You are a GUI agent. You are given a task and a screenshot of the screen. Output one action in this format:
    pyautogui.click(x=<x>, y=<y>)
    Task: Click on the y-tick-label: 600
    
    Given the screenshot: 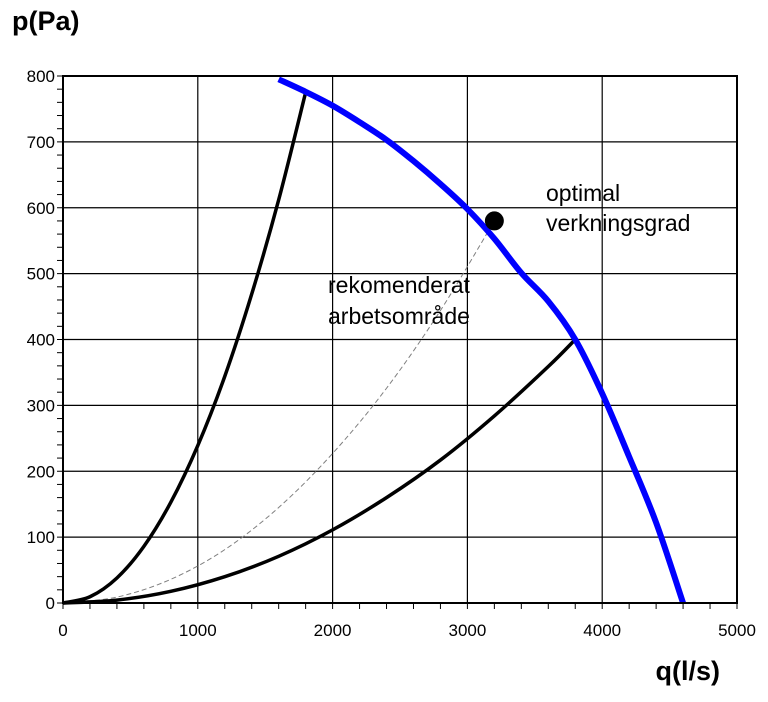 What is the action you would take?
    pyautogui.click(x=41, y=208)
    